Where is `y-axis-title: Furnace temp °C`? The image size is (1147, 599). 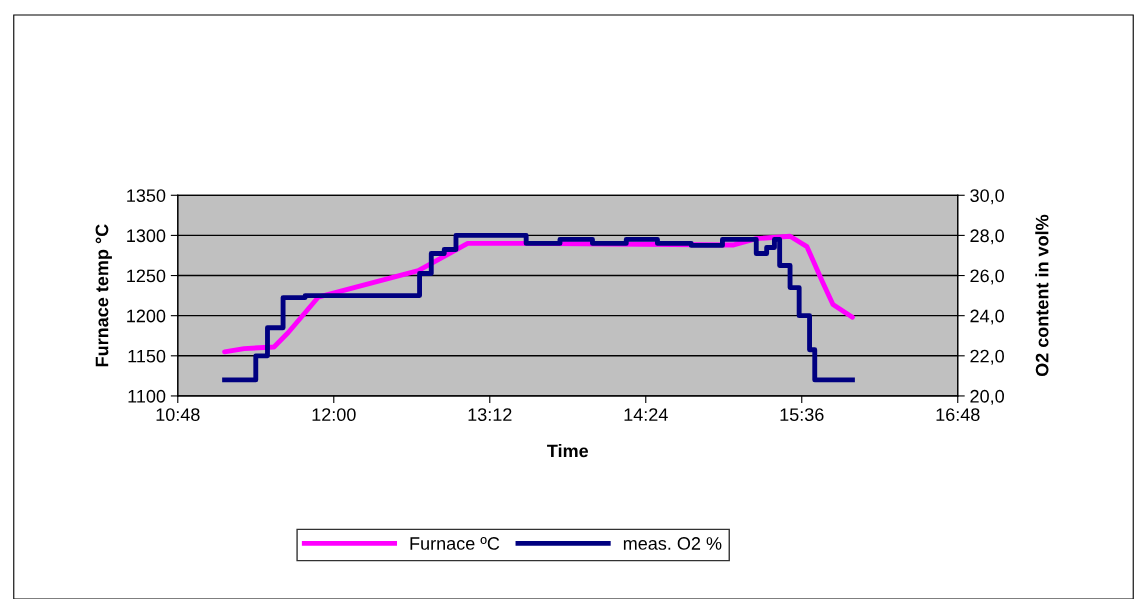 y-axis-title: Furnace temp °C is located at coordinates (103, 295).